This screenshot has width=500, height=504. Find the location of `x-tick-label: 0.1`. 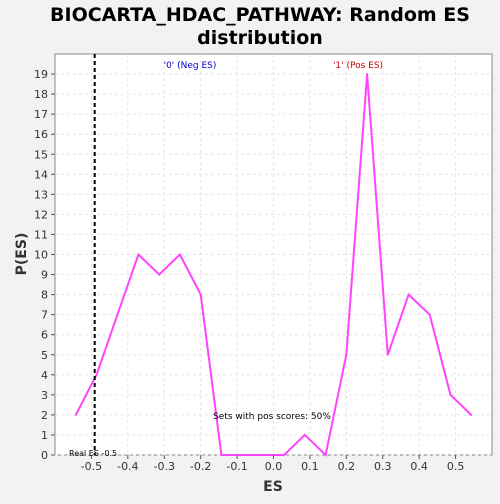

x-tick-label: 0.1 is located at coordinates (310, 466).